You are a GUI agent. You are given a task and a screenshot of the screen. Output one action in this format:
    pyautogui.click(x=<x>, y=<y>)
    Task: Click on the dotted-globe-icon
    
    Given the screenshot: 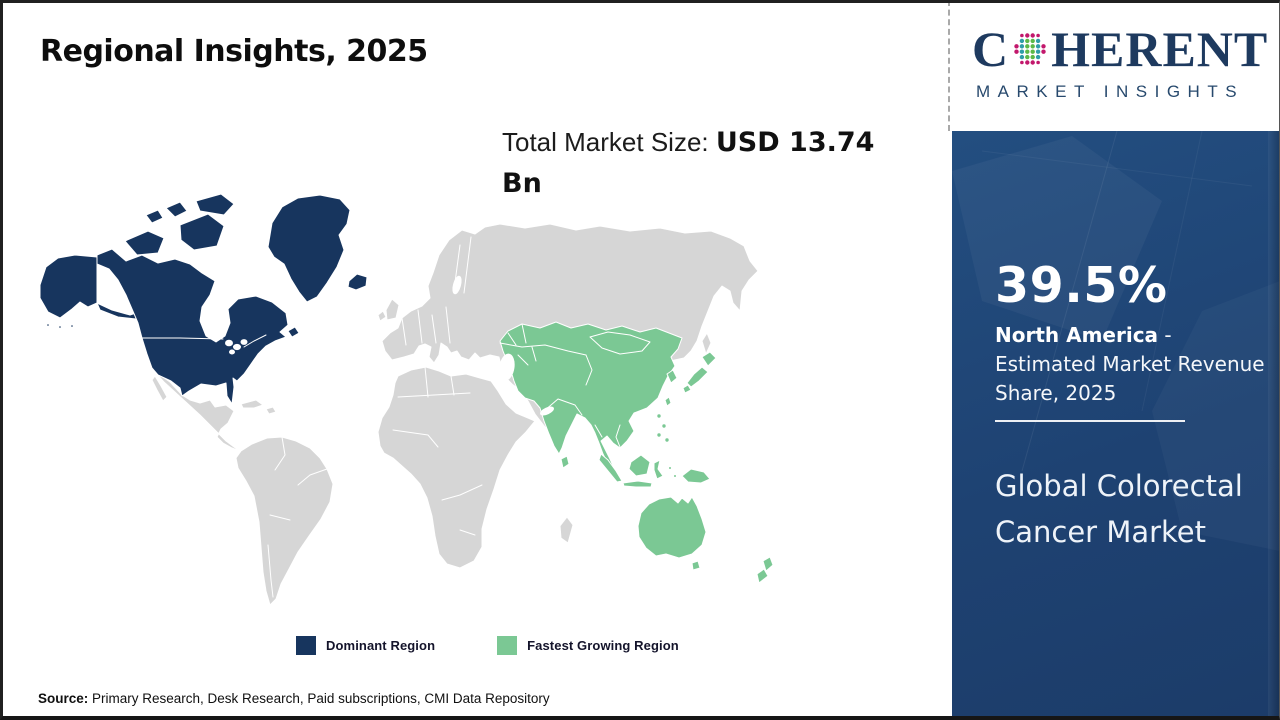 What is the action you would take?
    pyautogui.click(x=1030, y=49)
    